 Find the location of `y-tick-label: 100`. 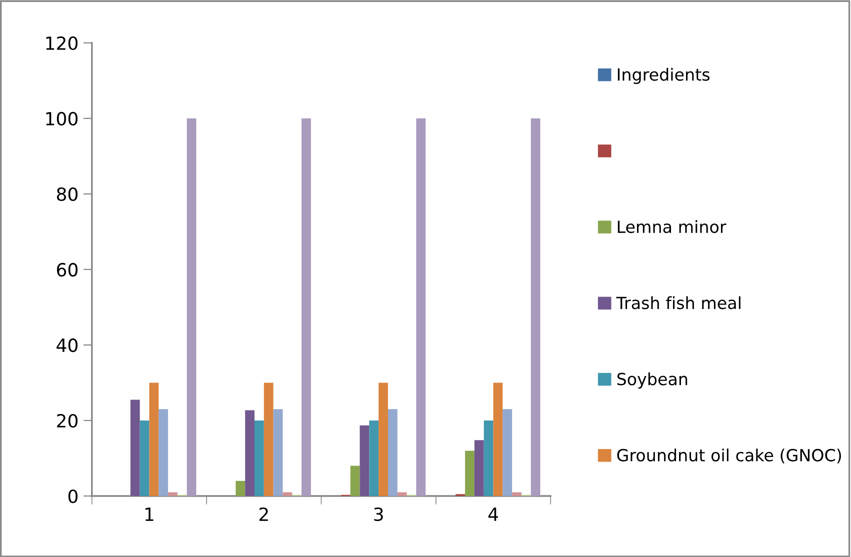

y-tick-label: 100 is located at coordinates (62, 119).